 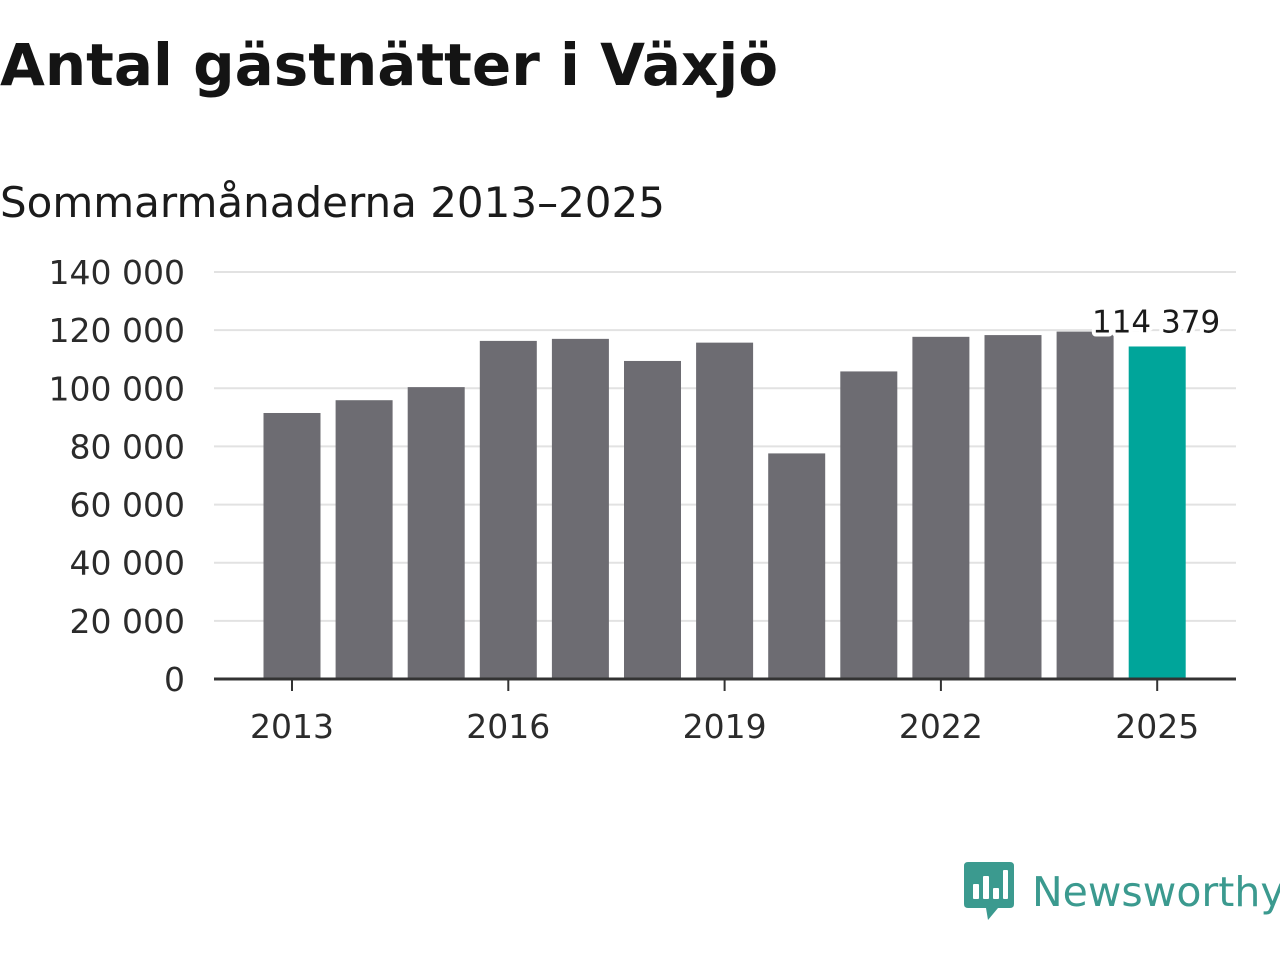 I want to click on newsworthy-logo-icon, so click(x=989, y=891).